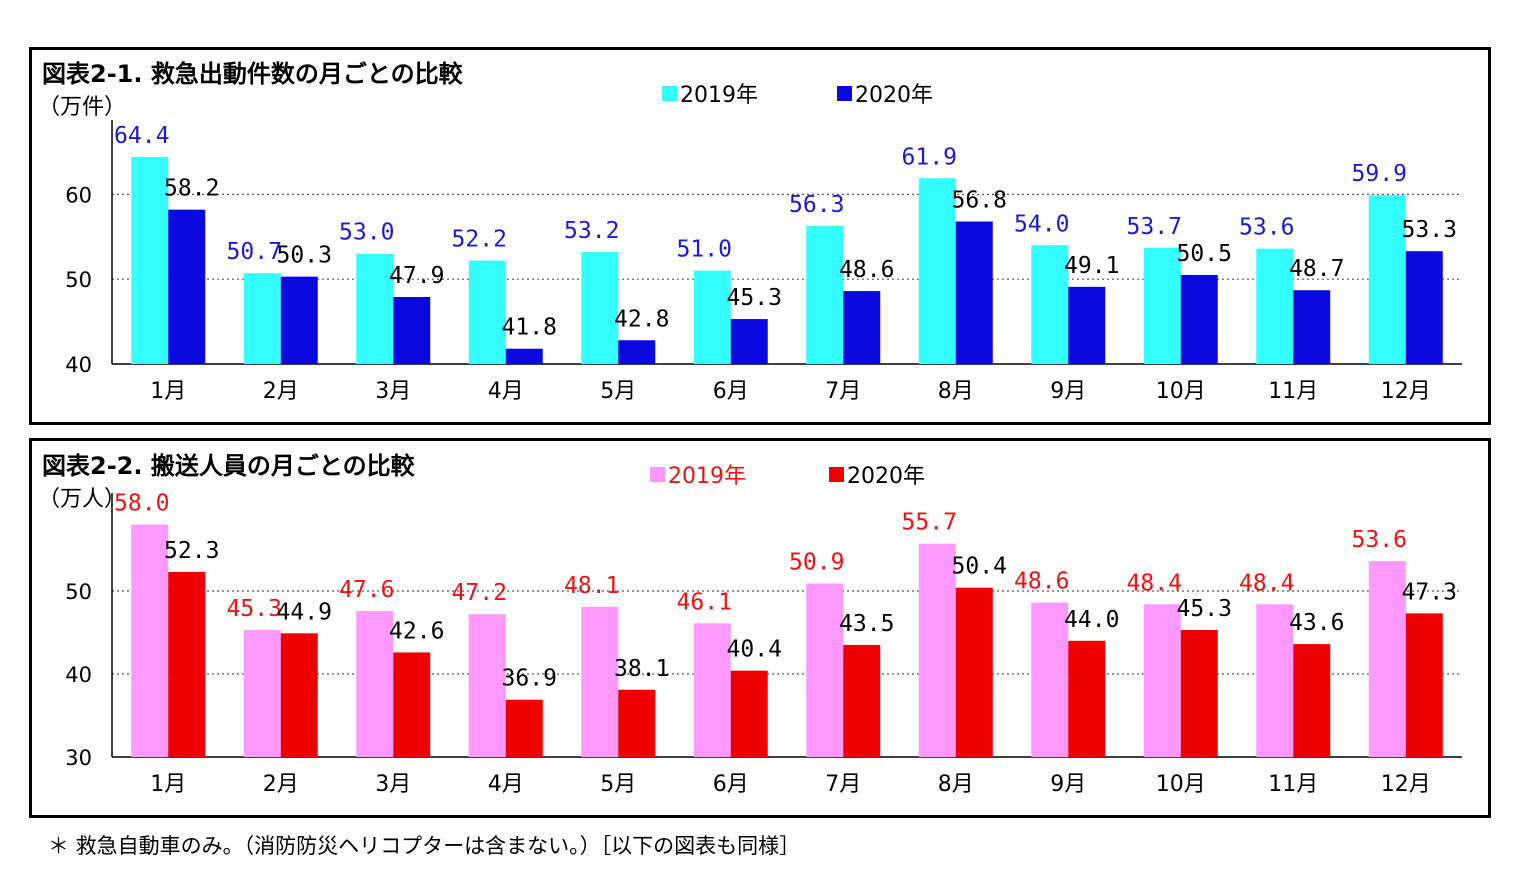  I want to click on data-label-2020: 53.3, so click(1429, 230).